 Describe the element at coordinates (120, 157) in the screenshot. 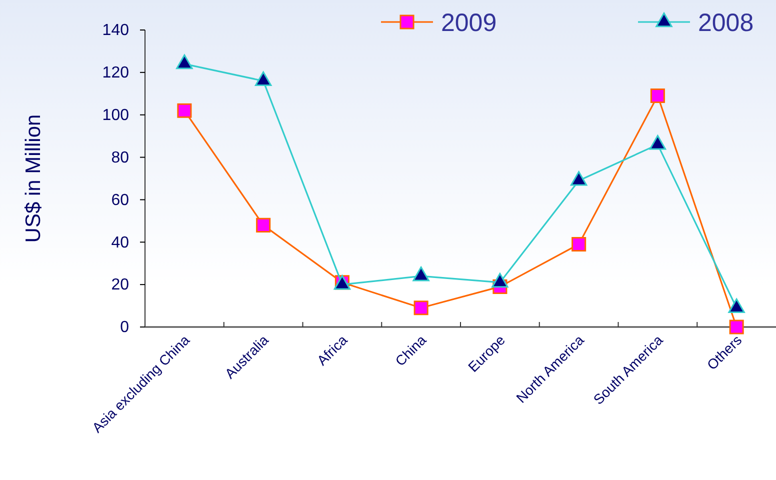

I see `y-tick-label: 80` at that location.